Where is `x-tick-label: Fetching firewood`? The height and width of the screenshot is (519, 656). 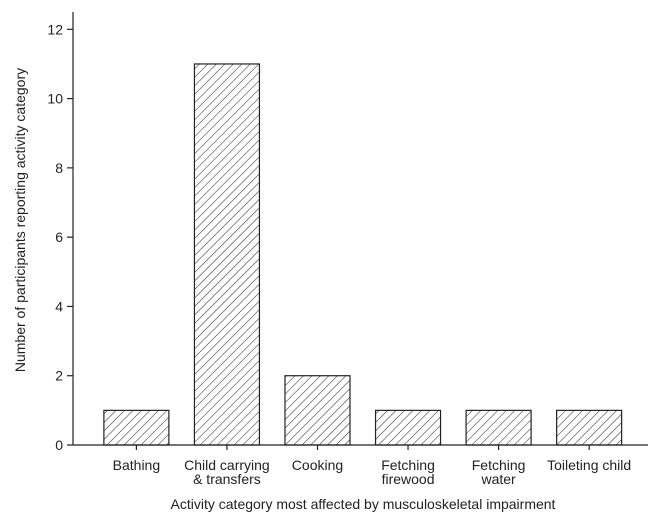
x-tick-label: Fetching firewood is located at coordinates (408, 472).